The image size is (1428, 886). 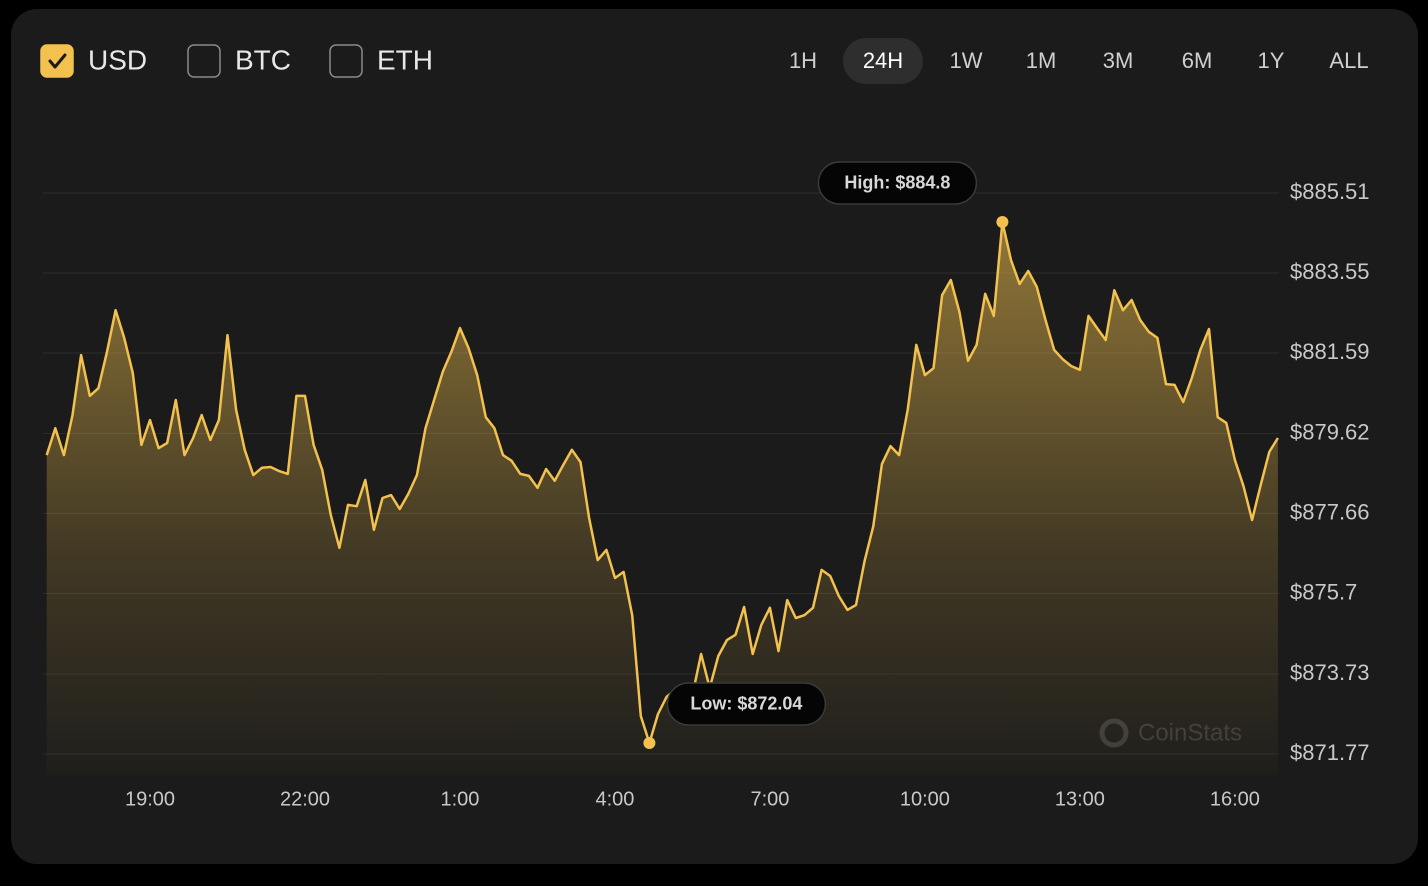 What do you see at coordinates (405, 59) in the screenshot?
I see `currency-label: ETH` at bounding box center [405, 59].